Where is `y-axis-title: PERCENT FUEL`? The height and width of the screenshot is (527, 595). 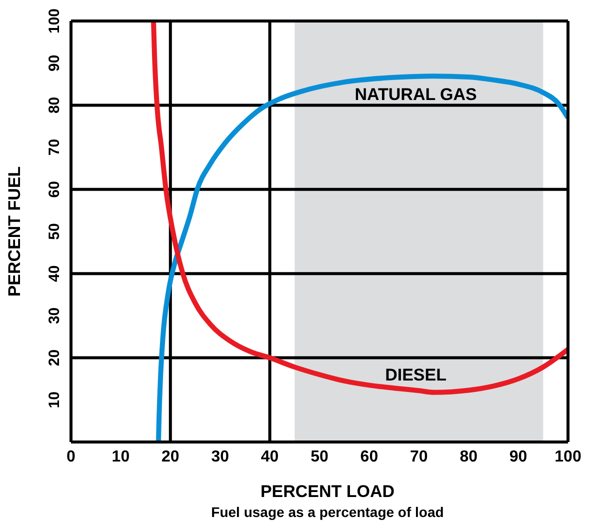
y-axis-title: PERCENT FUEL is located at coordinates (14, 231).